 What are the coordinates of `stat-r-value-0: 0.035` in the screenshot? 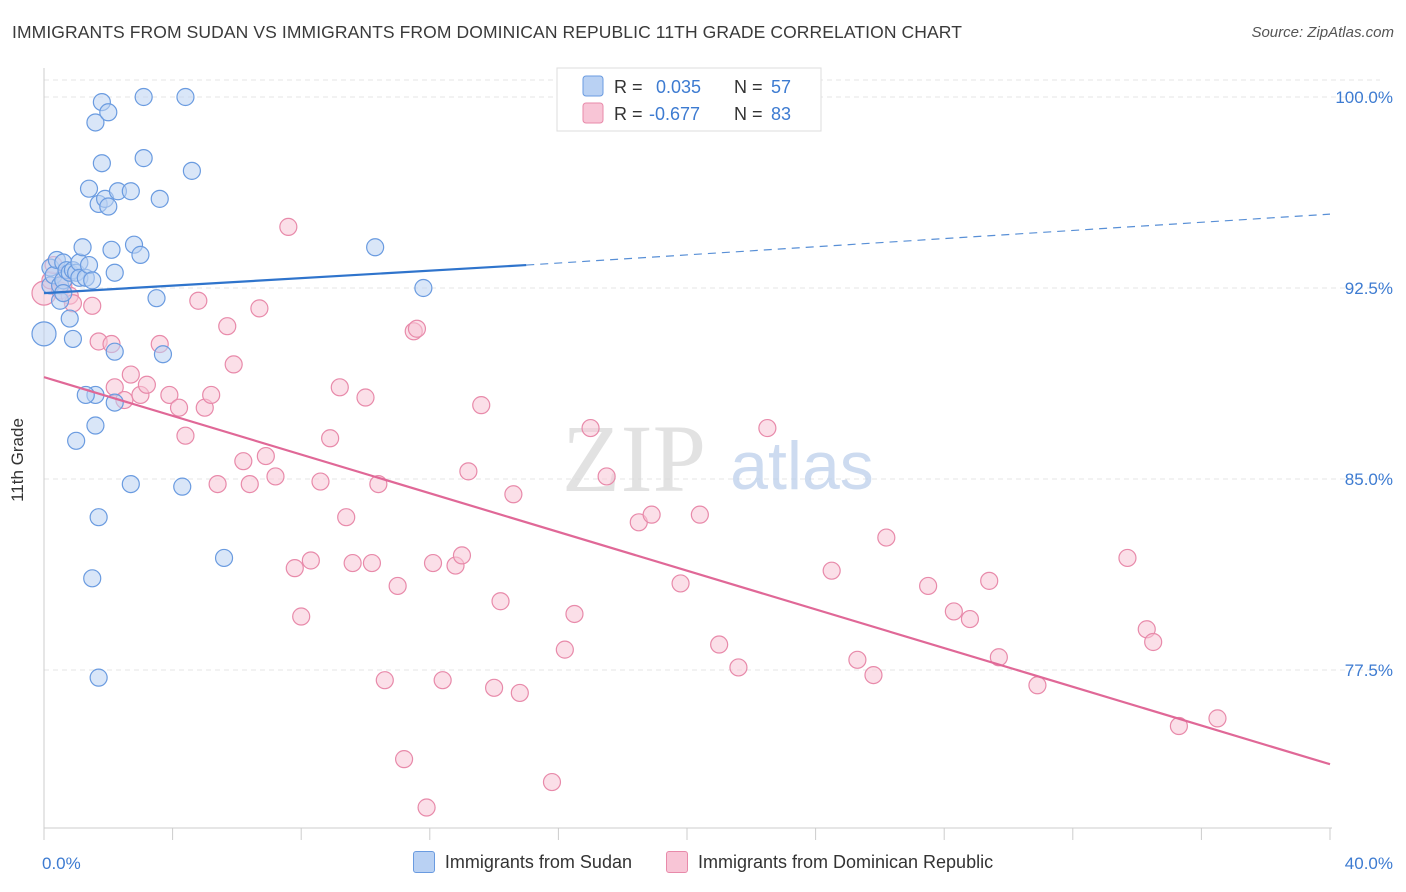 It's located at (678, 87).